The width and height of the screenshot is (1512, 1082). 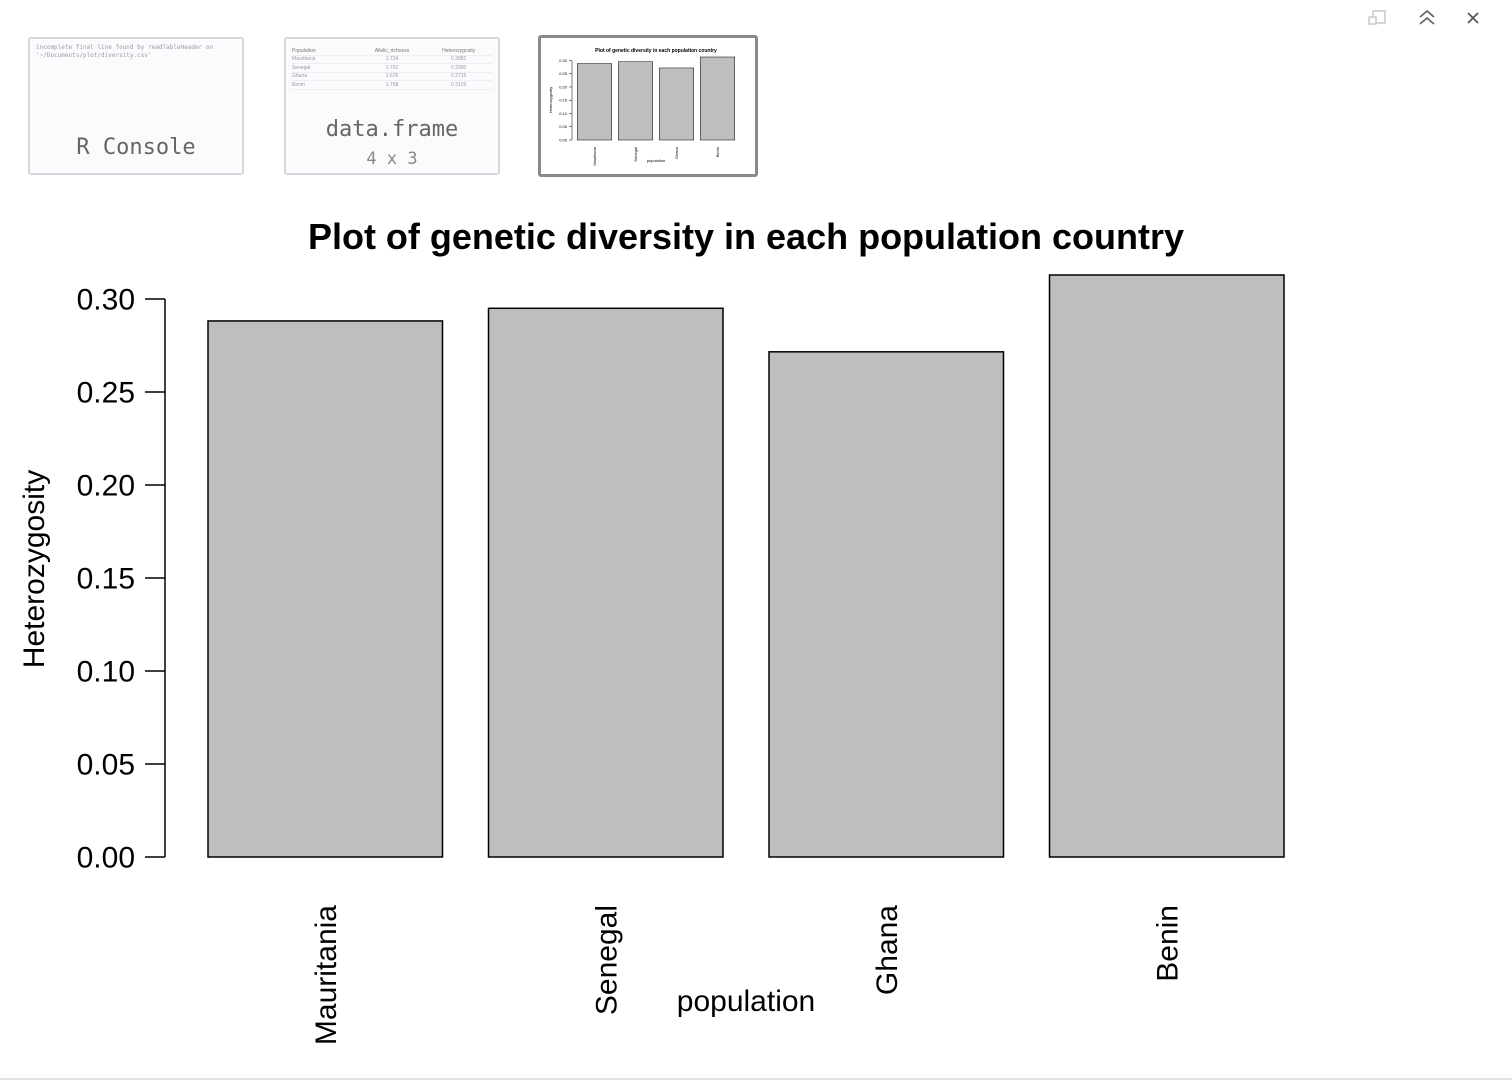 I want to click on mini-cell: 1.762, so click(x=392, y=67).